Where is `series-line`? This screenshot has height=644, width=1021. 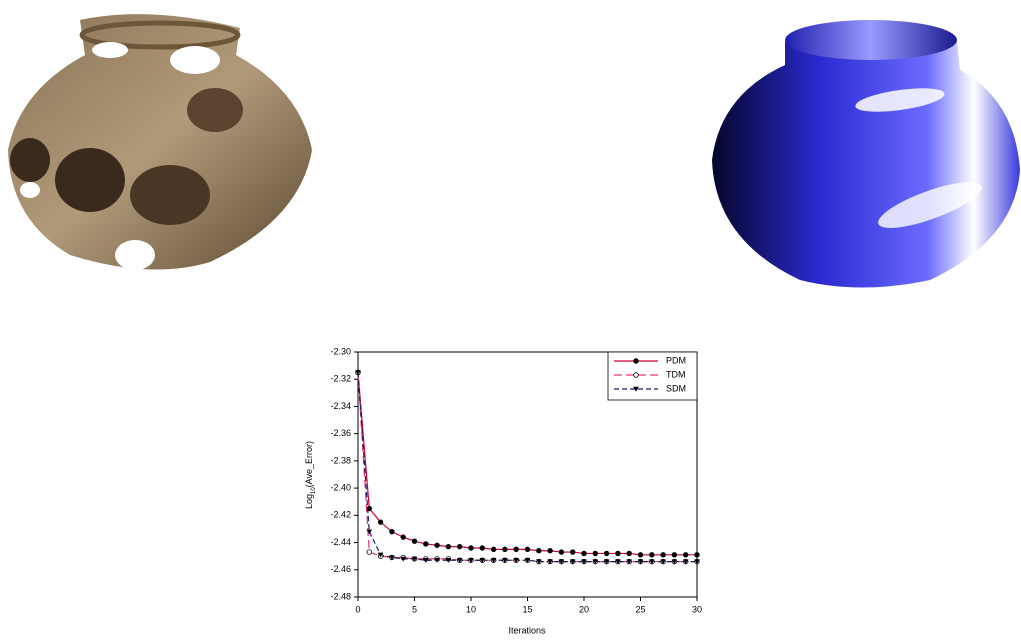
series-line is located at coordinates (527, 467).